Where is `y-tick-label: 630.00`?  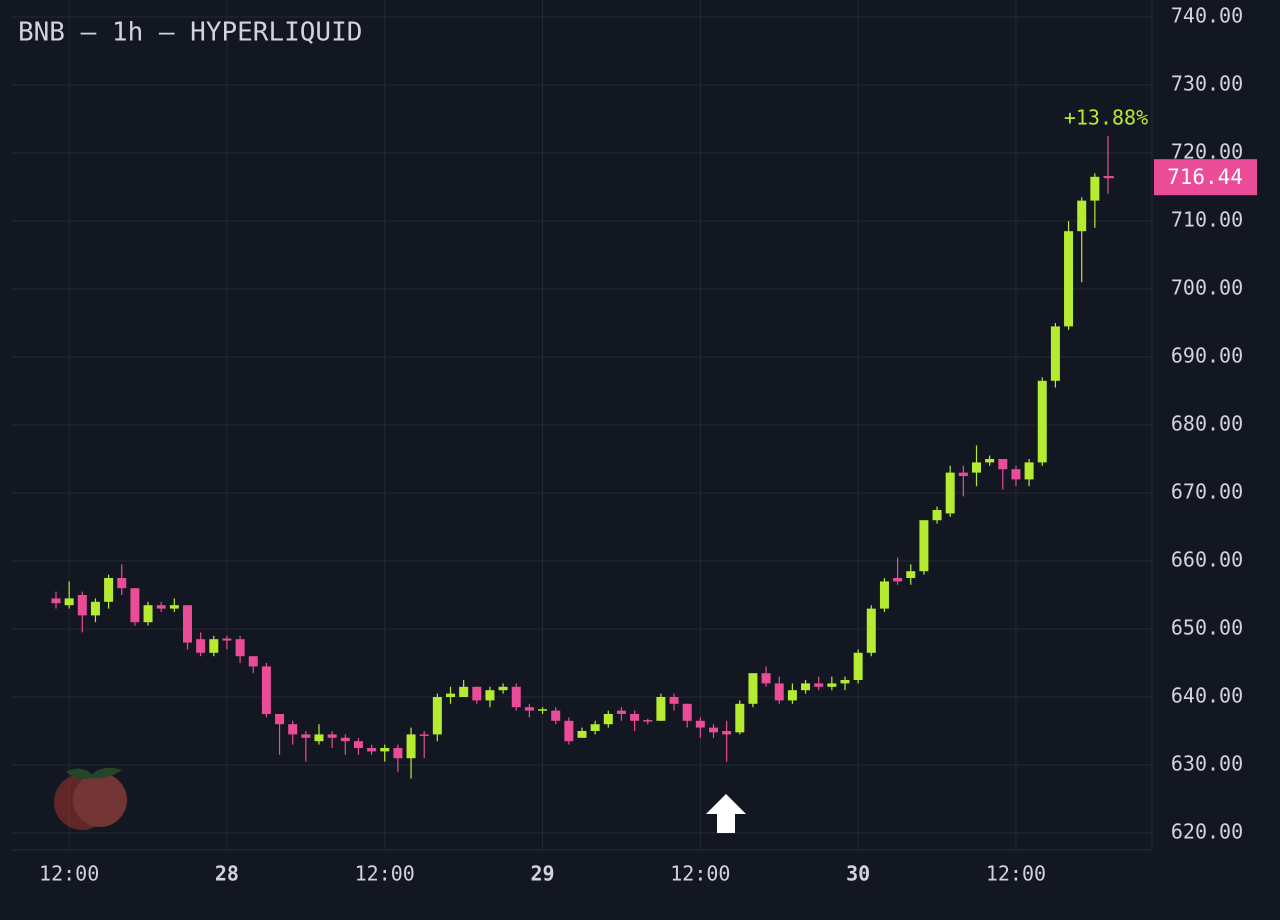
y-tick-label: 630.00 is located at coordinates (1207, 764).